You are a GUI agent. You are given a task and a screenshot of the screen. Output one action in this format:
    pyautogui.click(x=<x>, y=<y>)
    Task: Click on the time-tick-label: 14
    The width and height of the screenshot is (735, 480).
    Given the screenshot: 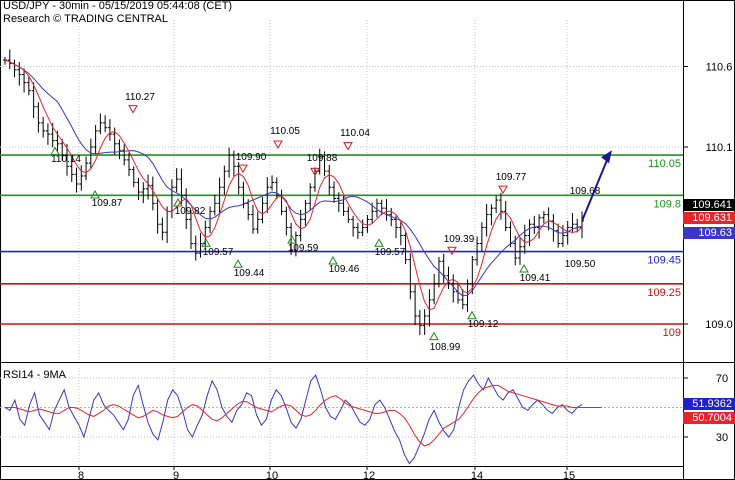 What is the action you would take?
    pyautogui.click(x=477, y=475)
    